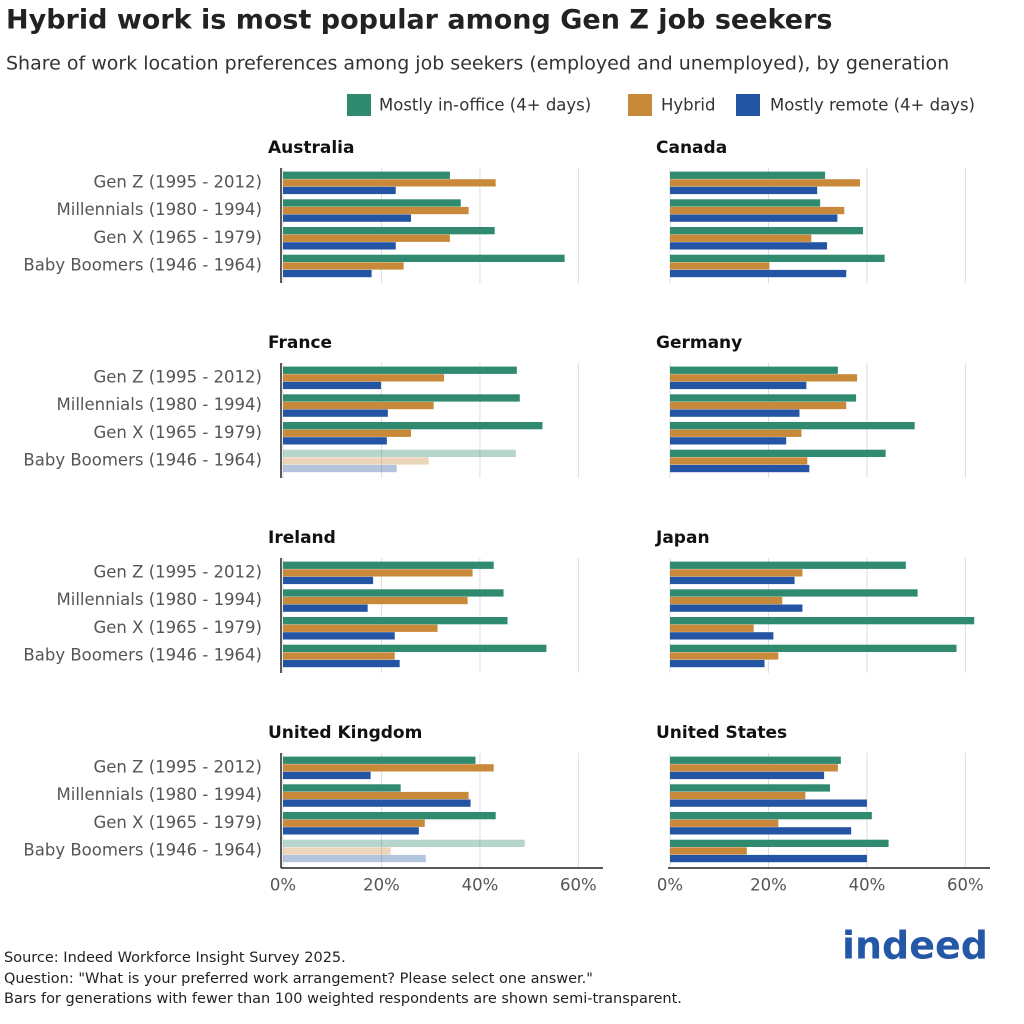 The image size is (1024, 1024). Describe the element at coordinates (699, 343) in the screenshot. I see `panel-title: Germany` at that location.